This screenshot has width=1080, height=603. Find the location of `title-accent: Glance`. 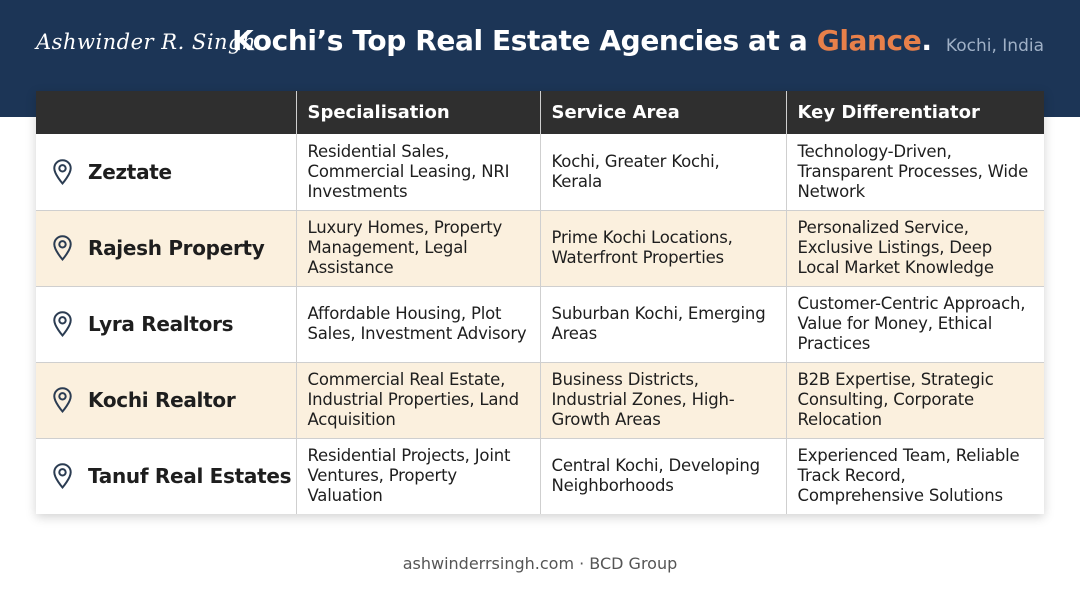

title-accent: Glance is located at coordinates (869, 40).